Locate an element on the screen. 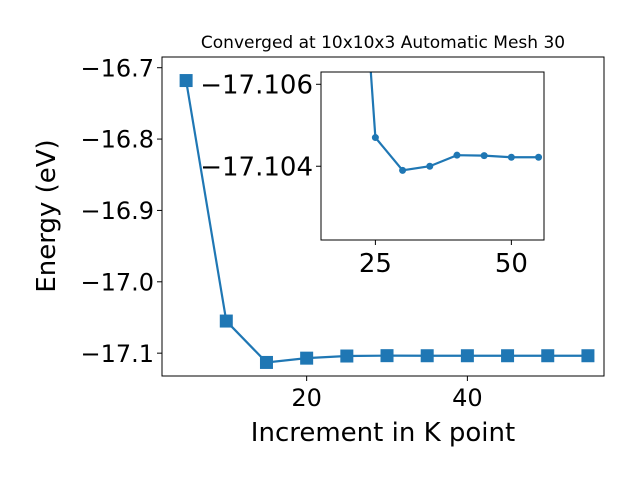 This screenshot has width=640, height=485. inset-x-tick-label: 25 is located at coordinates (375, 264).